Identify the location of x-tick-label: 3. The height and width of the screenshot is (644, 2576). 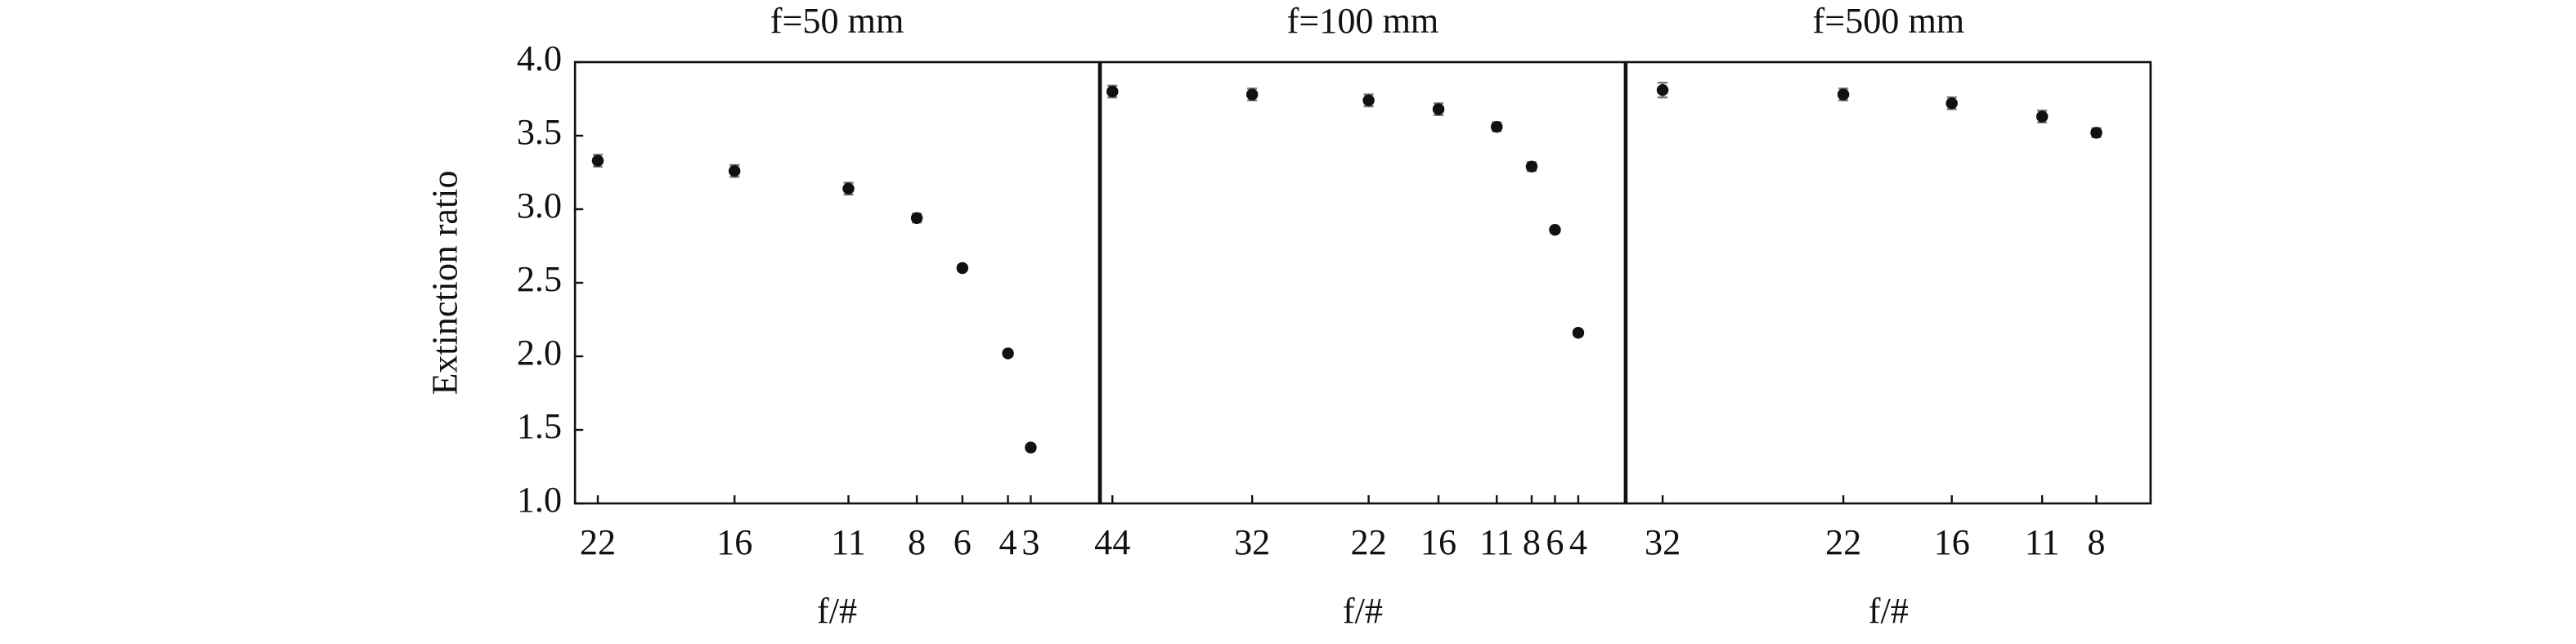
(1030, 542).